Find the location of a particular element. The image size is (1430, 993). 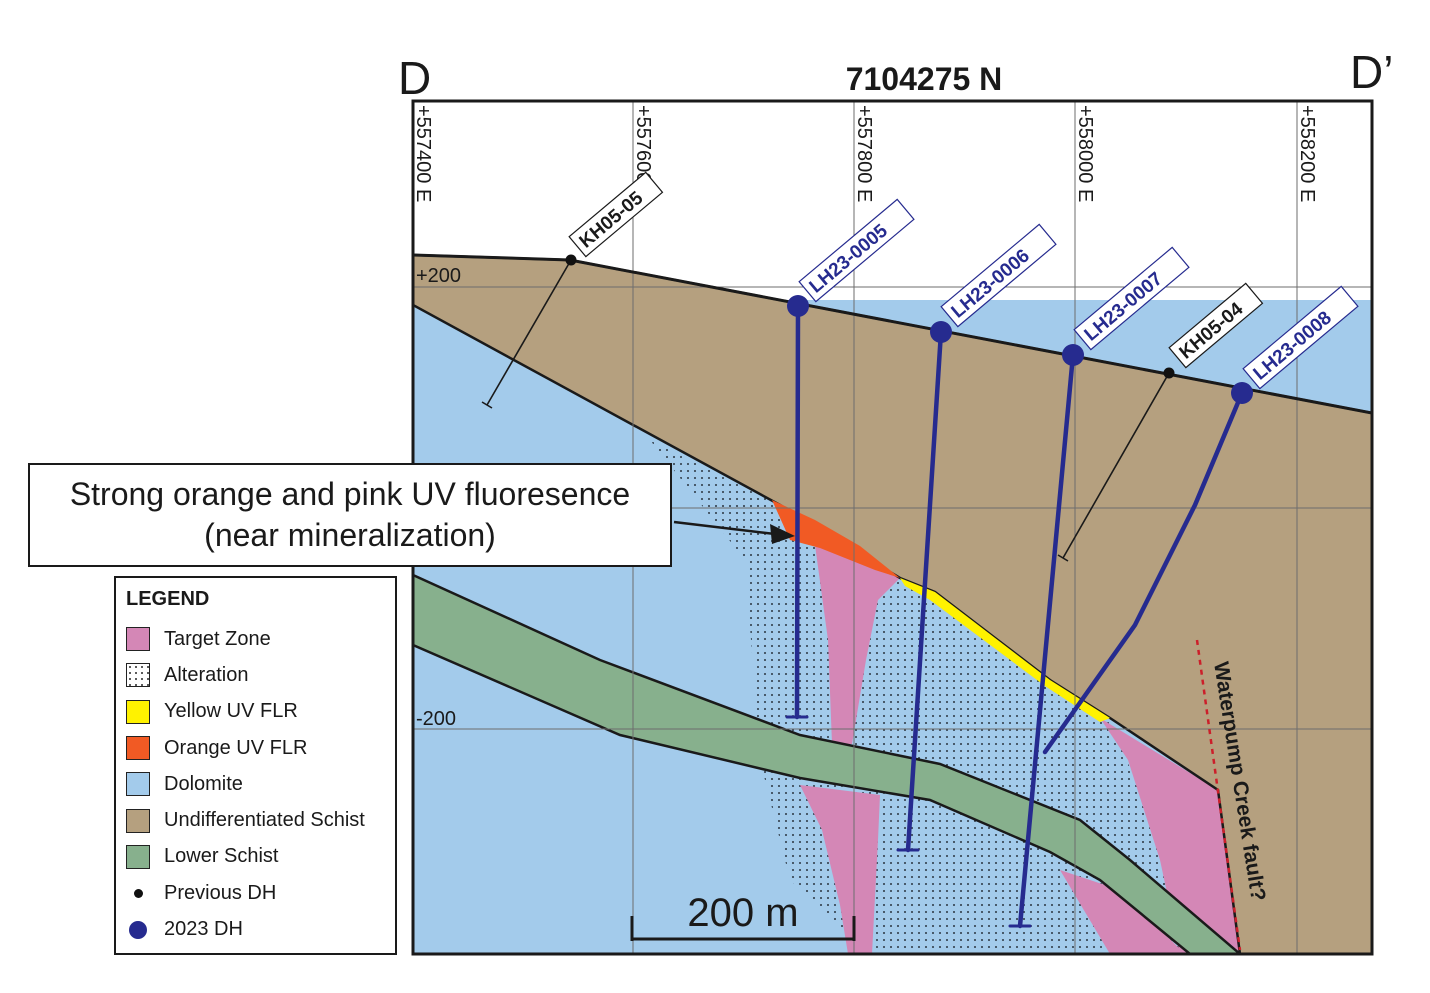

easting-label: +557400 E is located at coordinates (423, 153).